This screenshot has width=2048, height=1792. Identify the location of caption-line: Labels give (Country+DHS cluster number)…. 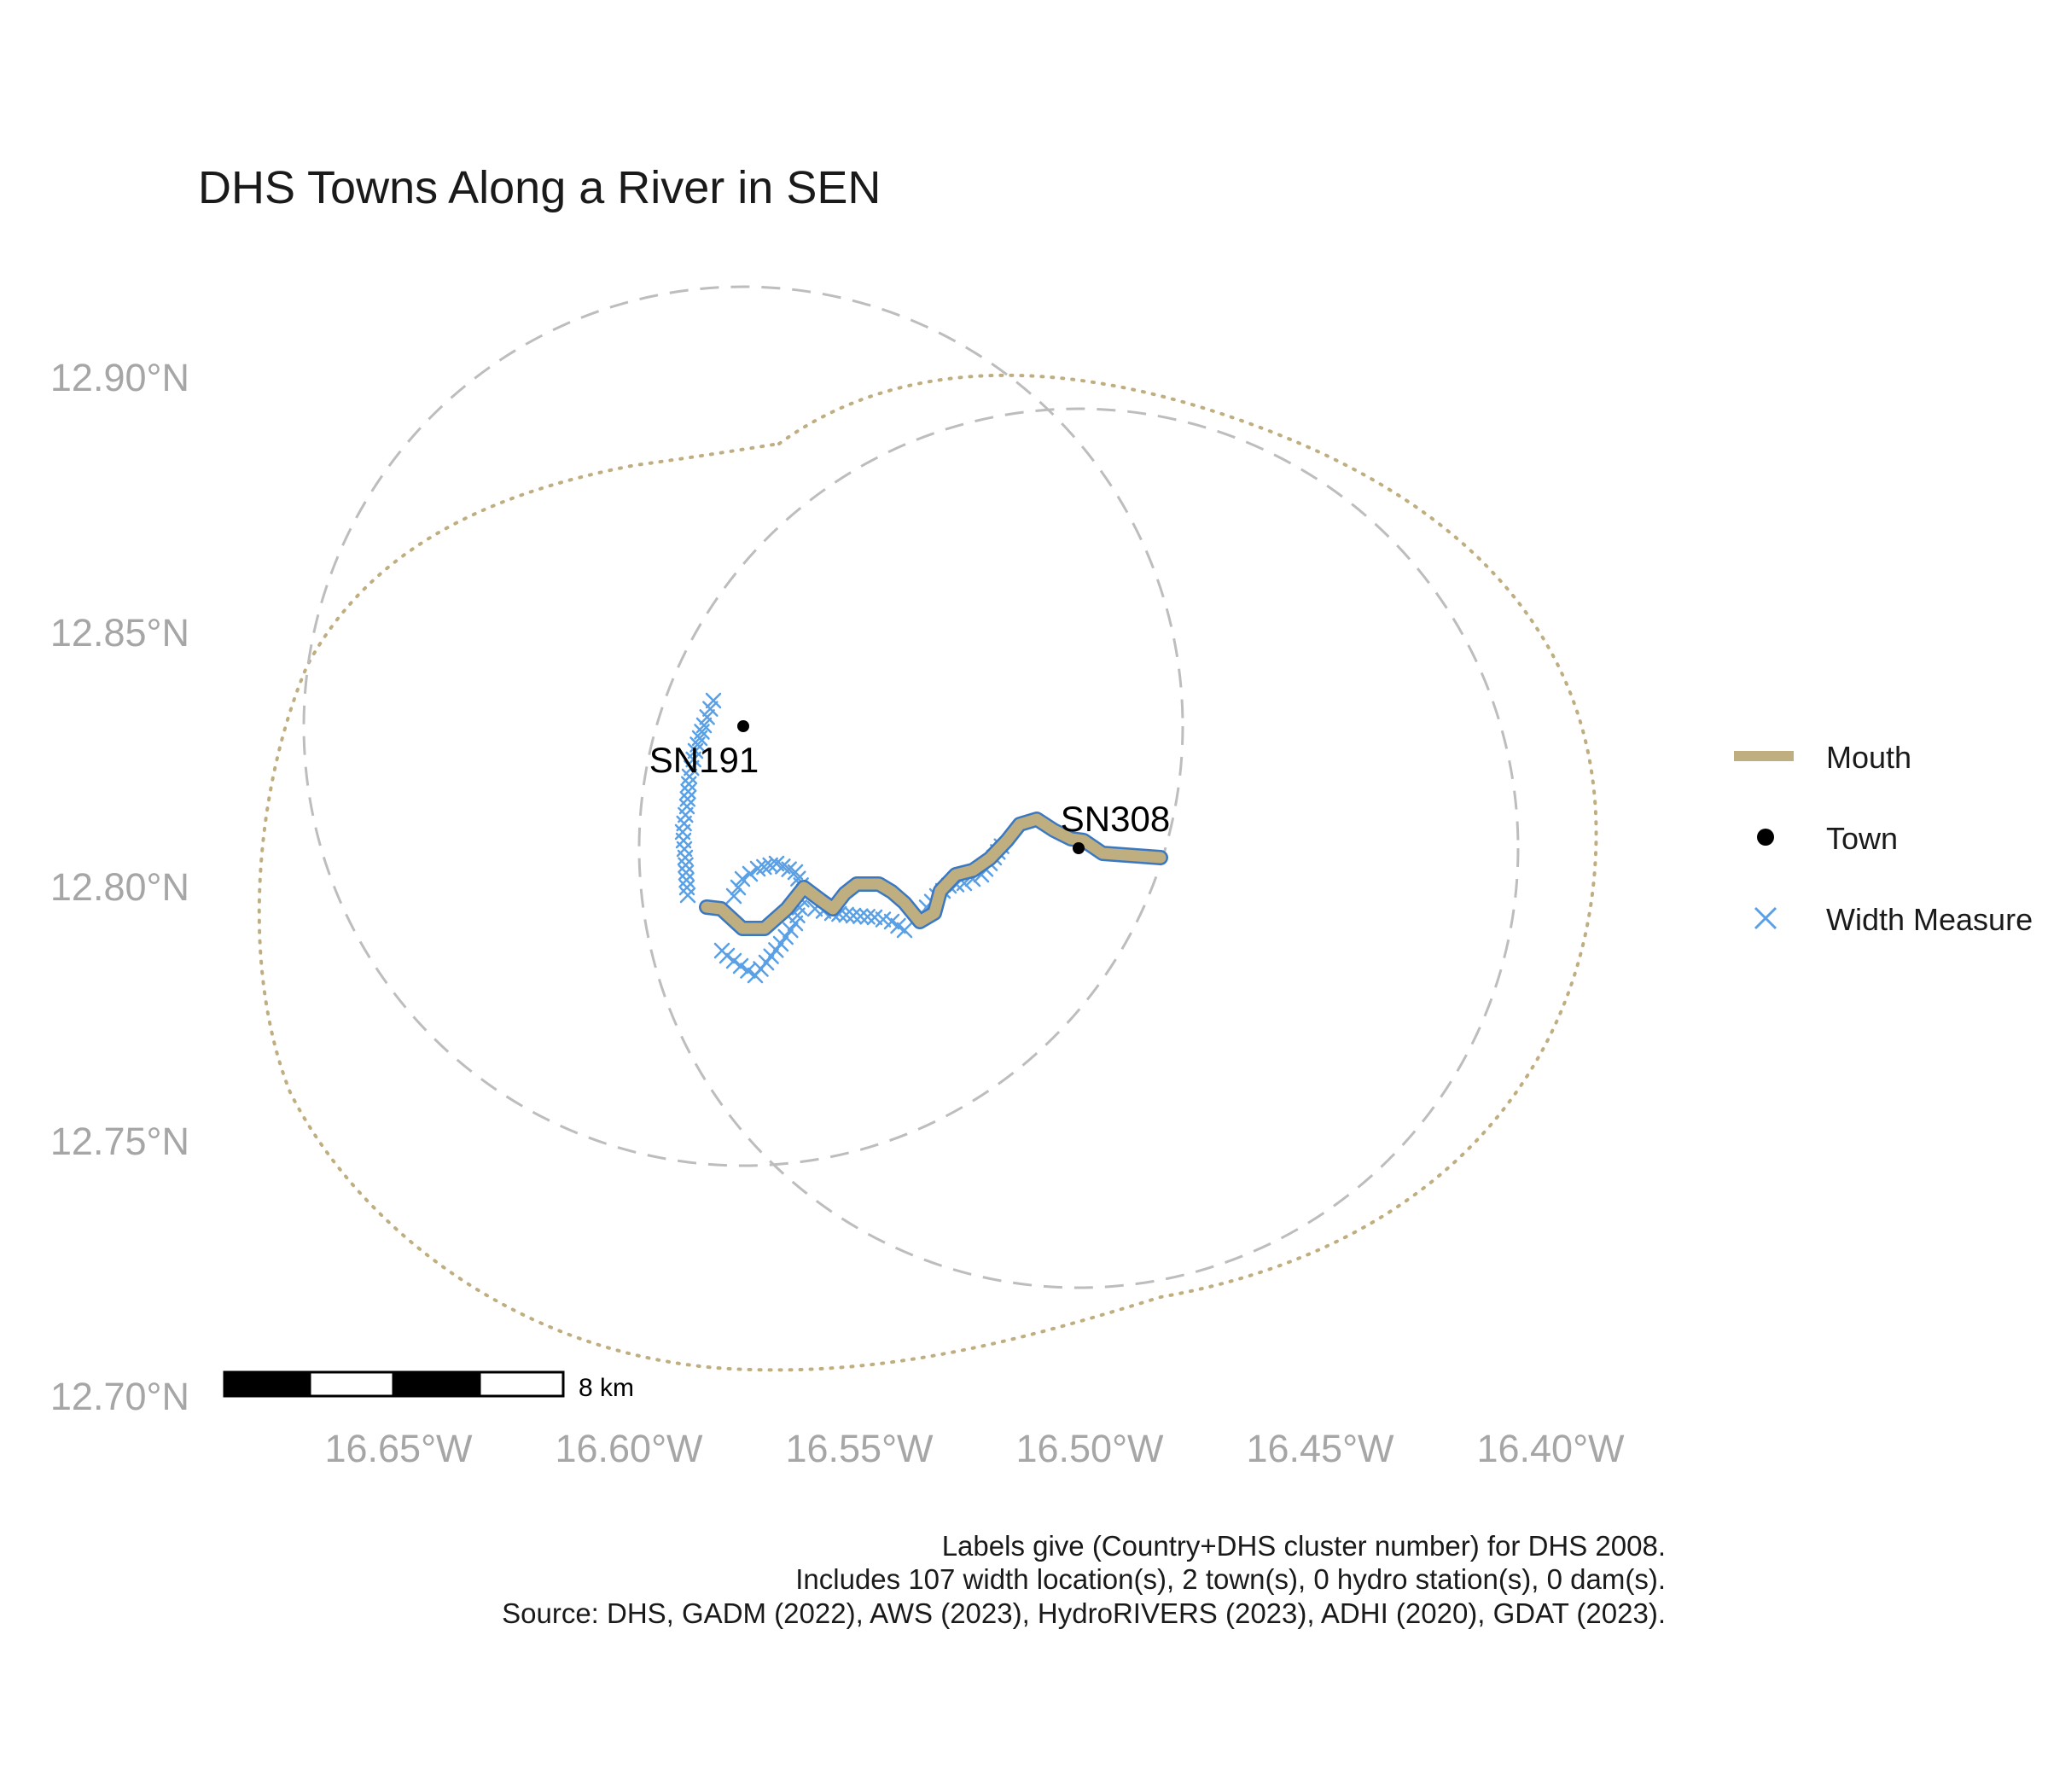
(1304, 1546).